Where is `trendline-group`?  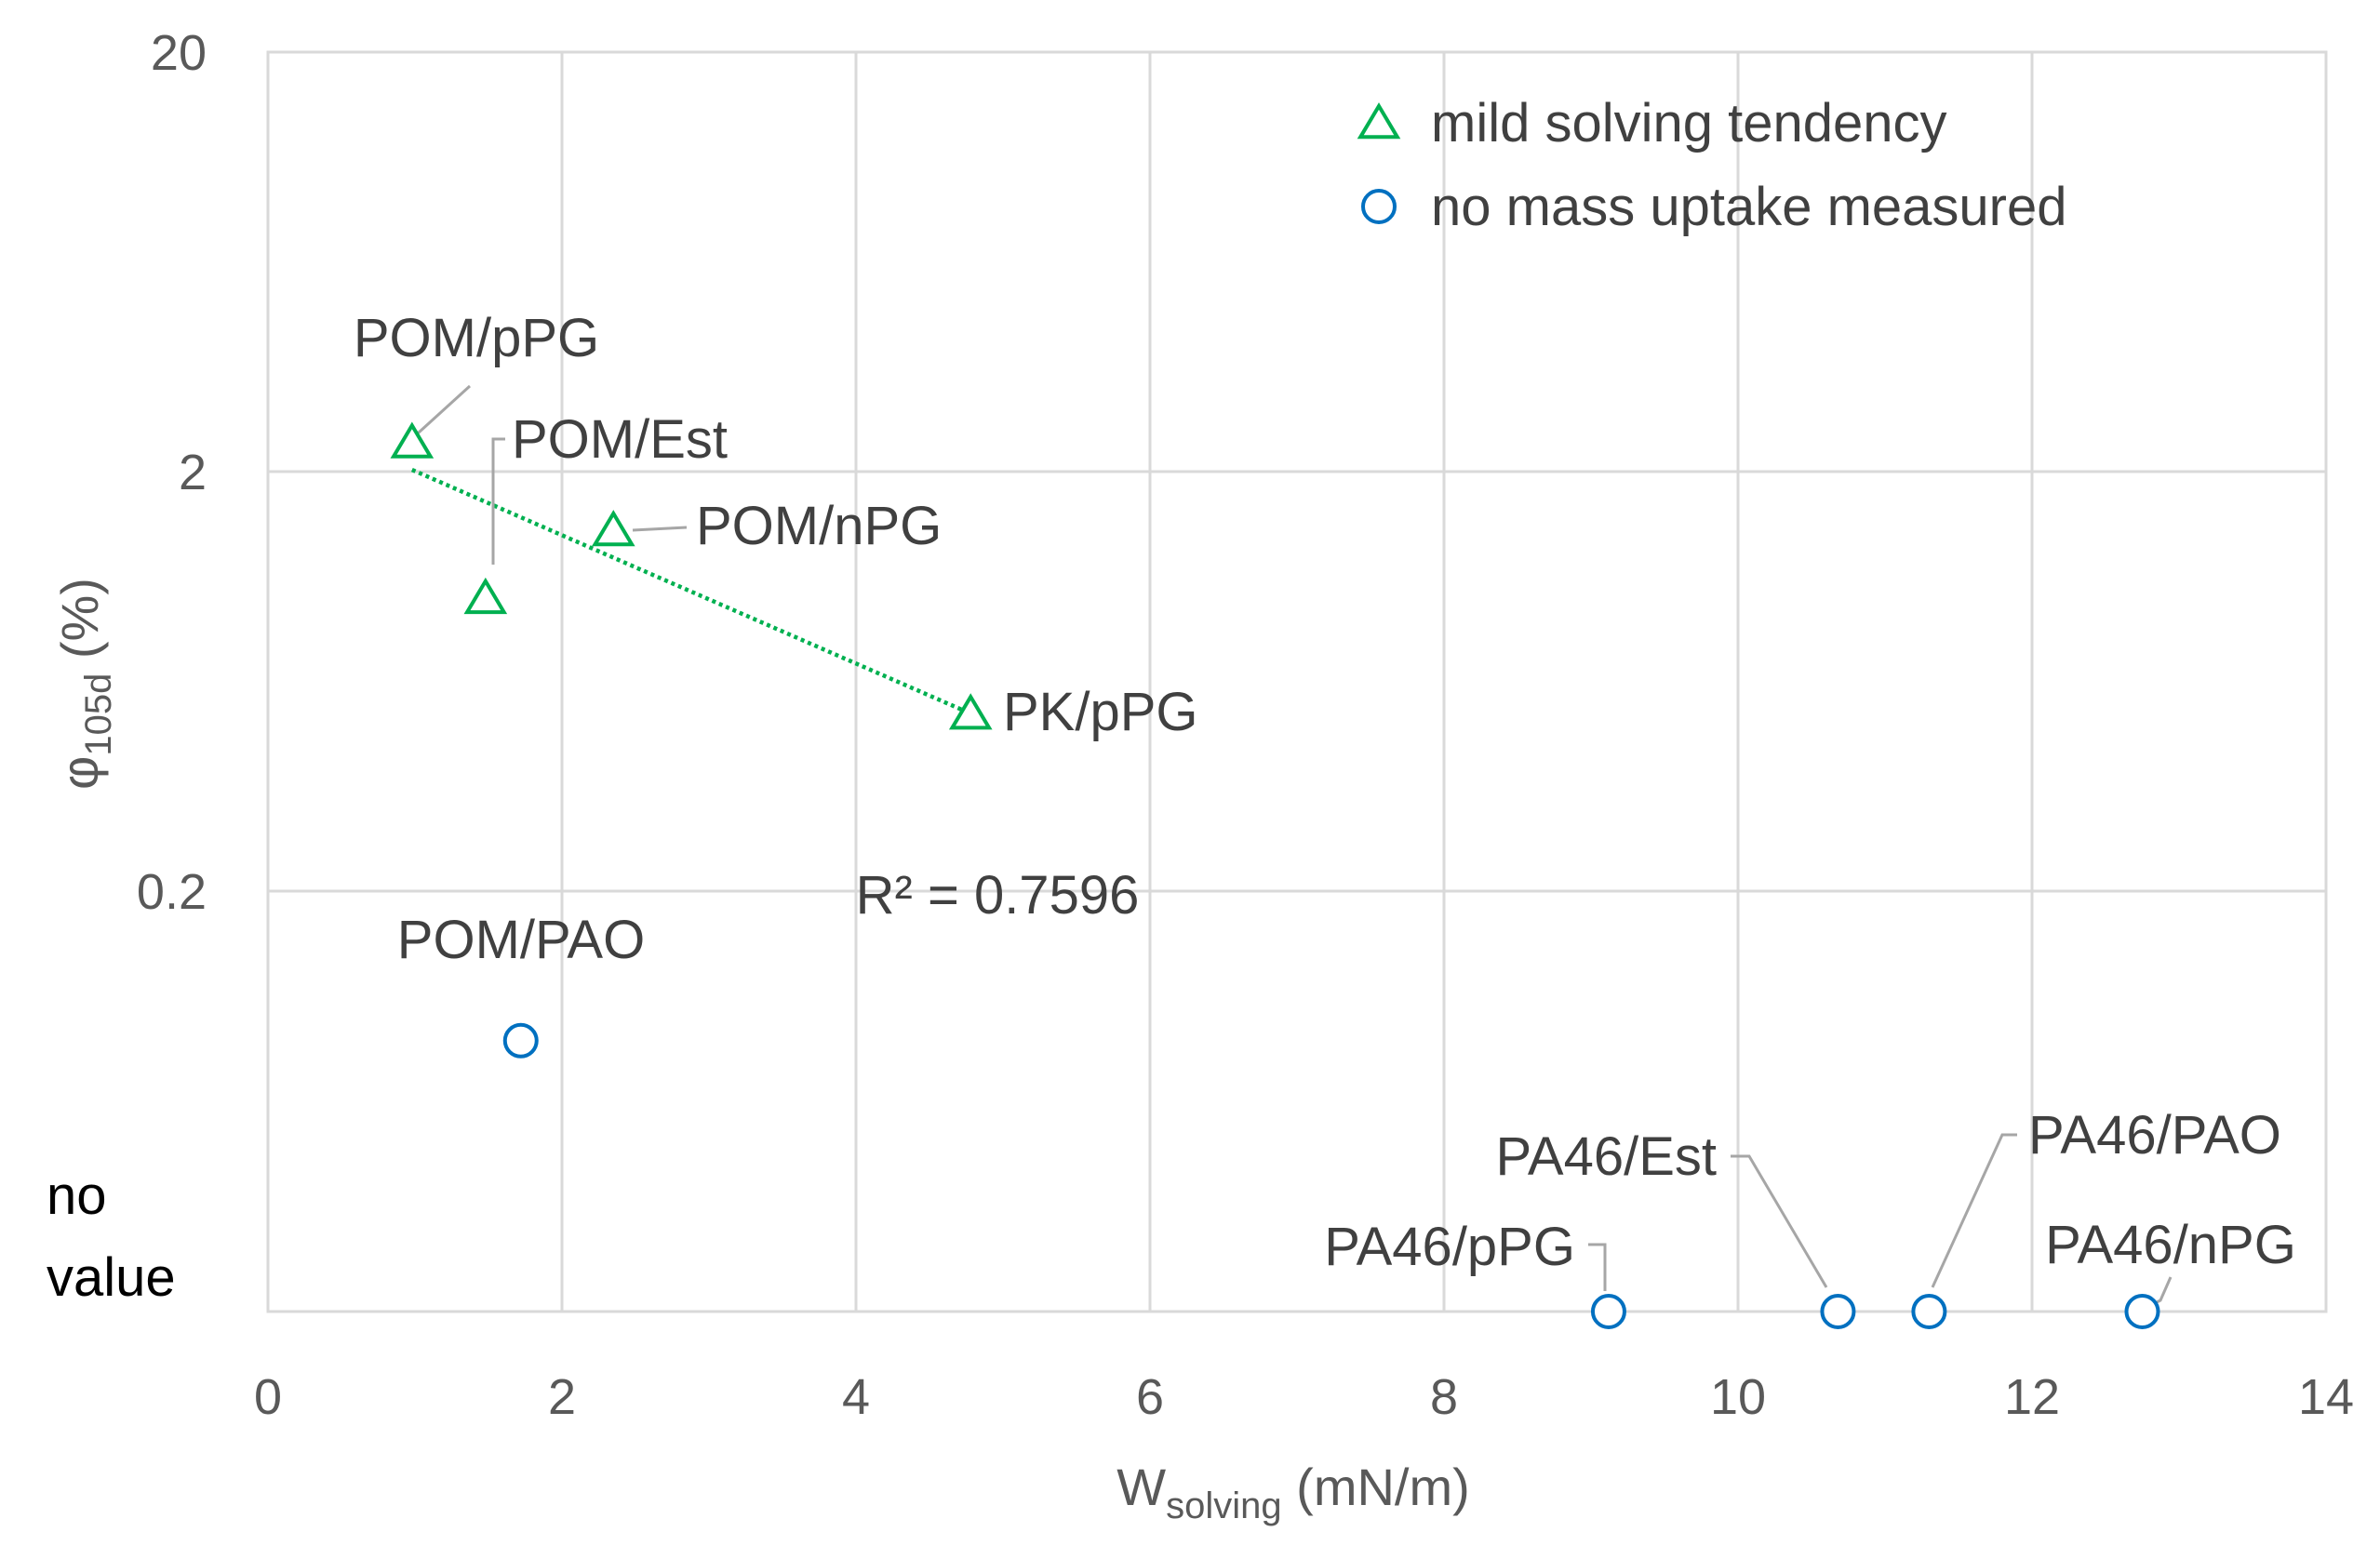
trendline-group is located at coordinates (691, 591).